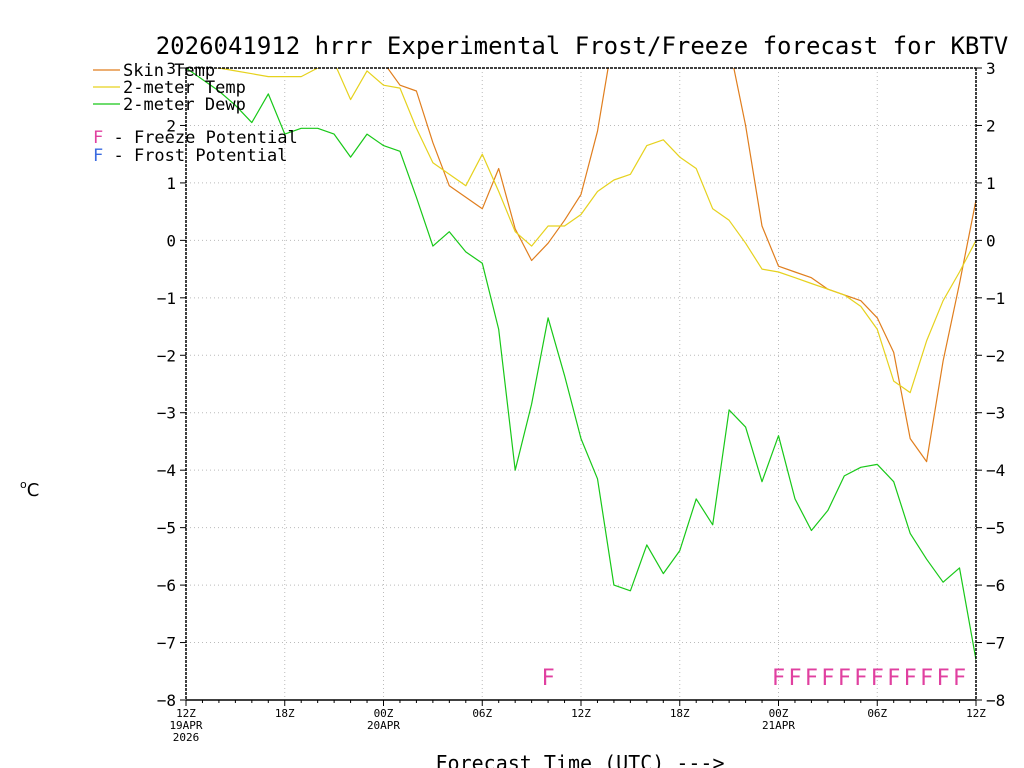 Image resolution: width=1024 pixels, height=768 pixels. Describe the element at coordinates (195, 156) in the screenshot. I see `legend-frost-text: - Frost Potential` at that location.